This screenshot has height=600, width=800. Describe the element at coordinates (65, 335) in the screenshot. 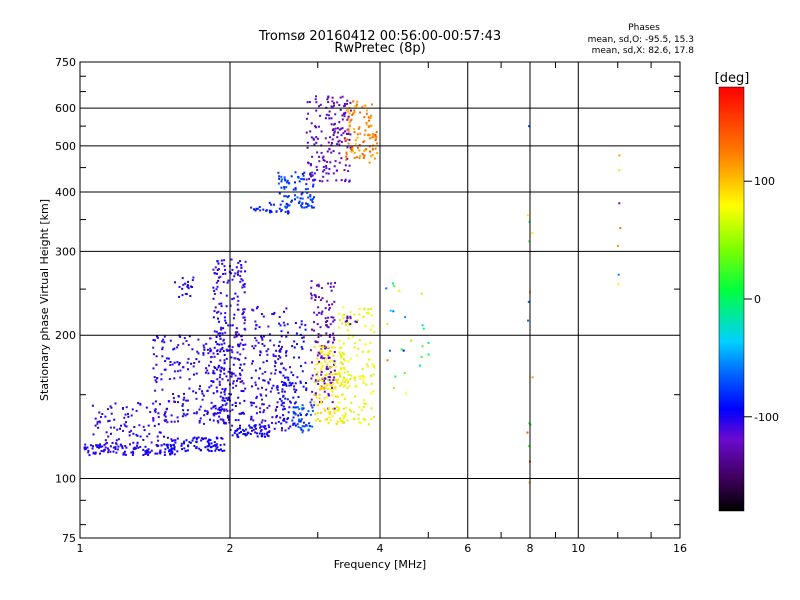

I see `y-tick-label: 200` at that location.